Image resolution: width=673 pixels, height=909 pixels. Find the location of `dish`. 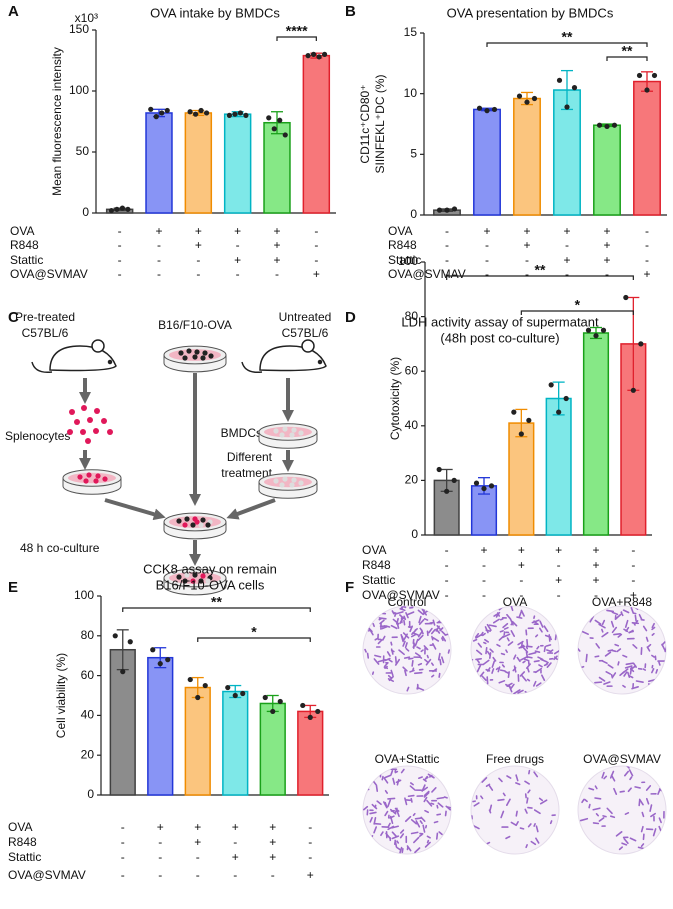

dish is located at coordinates (195, 526).